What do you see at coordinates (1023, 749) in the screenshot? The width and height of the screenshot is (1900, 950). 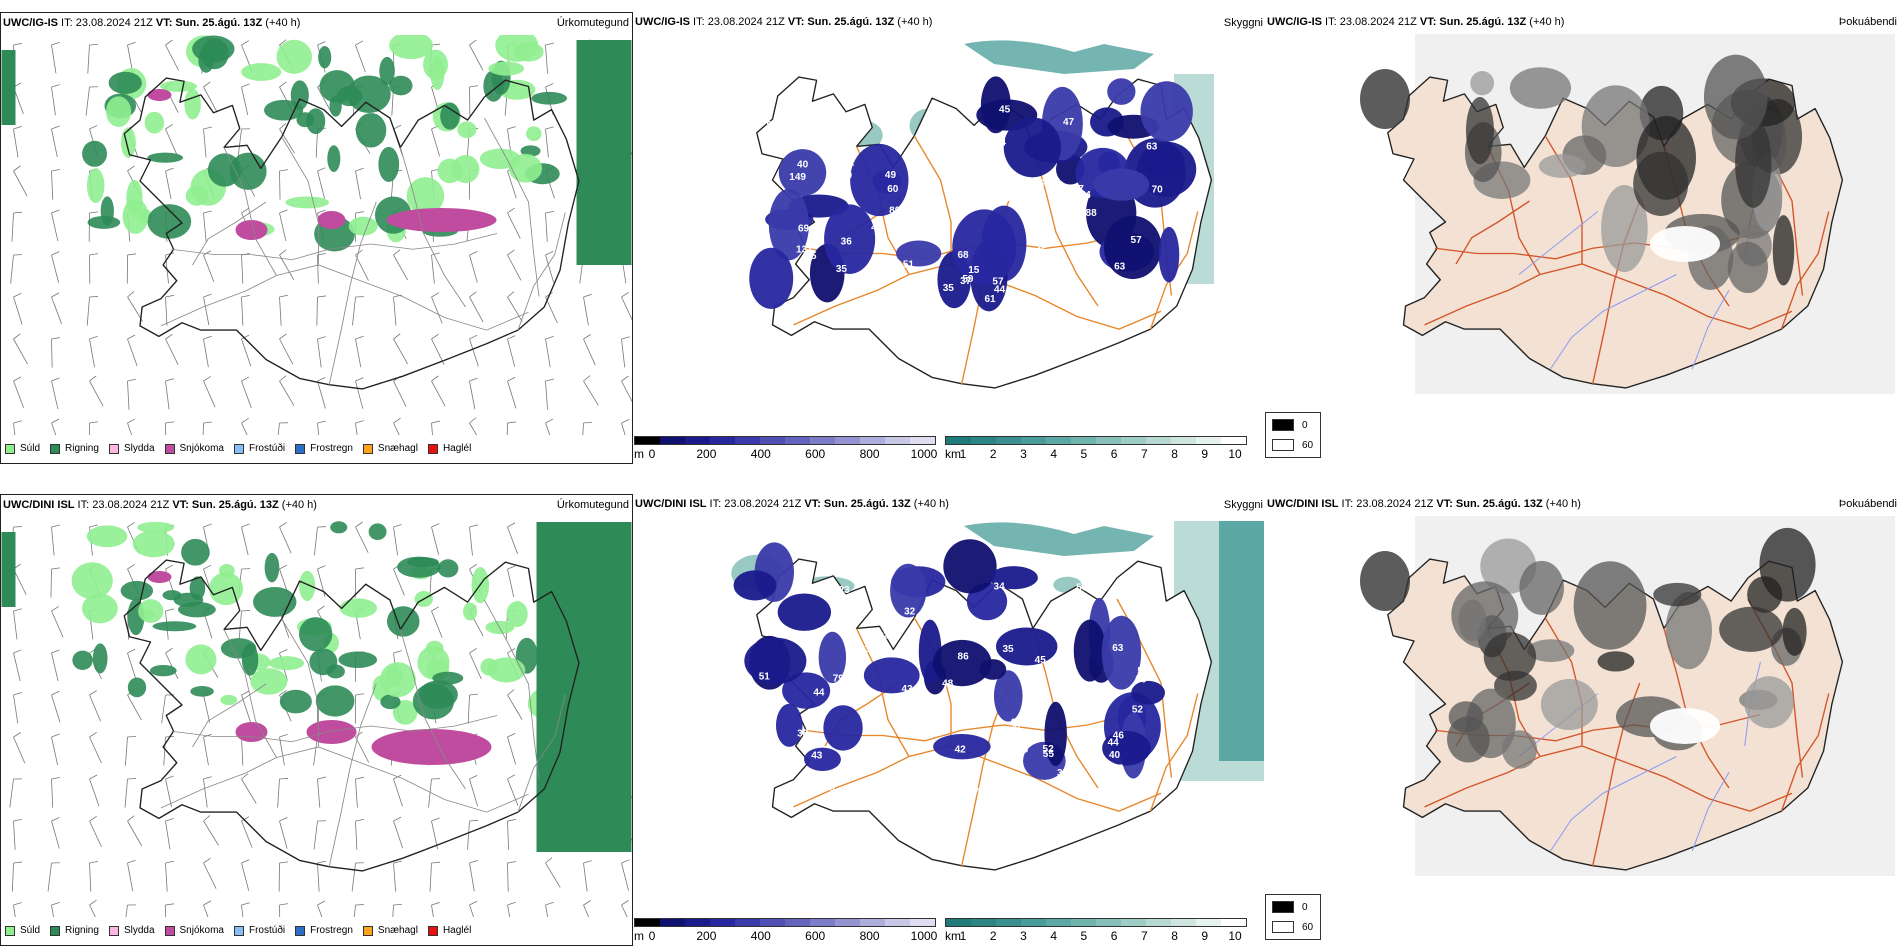 I see `ceiling-value-label: 76` at bounding box center [1023, 749].